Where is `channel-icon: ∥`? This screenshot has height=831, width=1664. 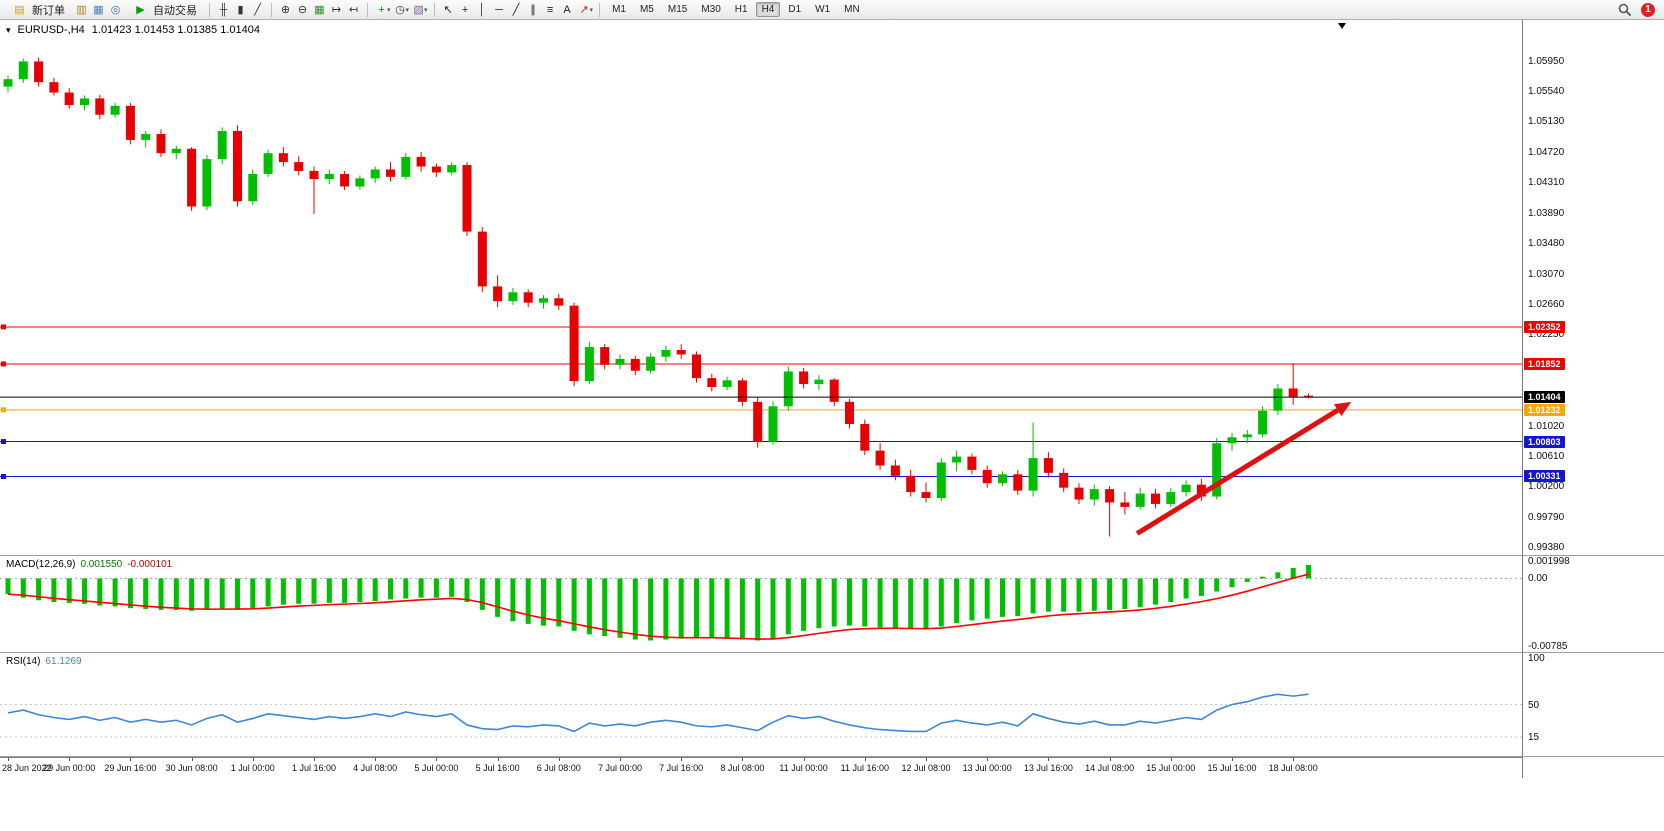 channel-icon: ∥ is located at coordinates (533, 9).